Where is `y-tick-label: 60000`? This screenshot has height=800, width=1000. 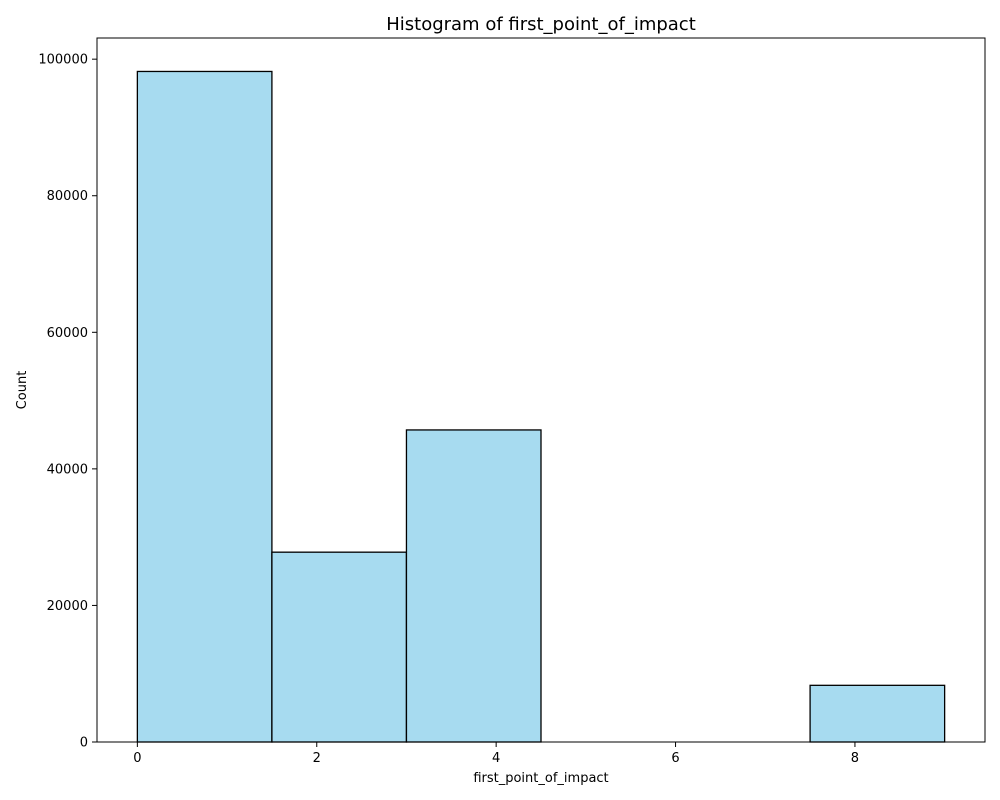 y-tick-label: 60000 is located at coordinates (67, 333).